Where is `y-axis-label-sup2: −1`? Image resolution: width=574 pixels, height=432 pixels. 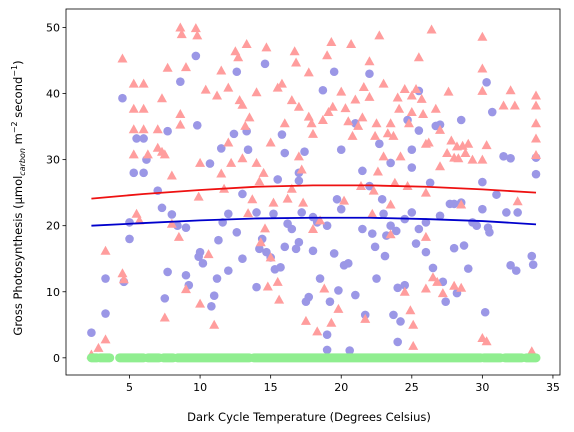
y-axis-label-sup2: −1 is located at coordinates (14, 71).